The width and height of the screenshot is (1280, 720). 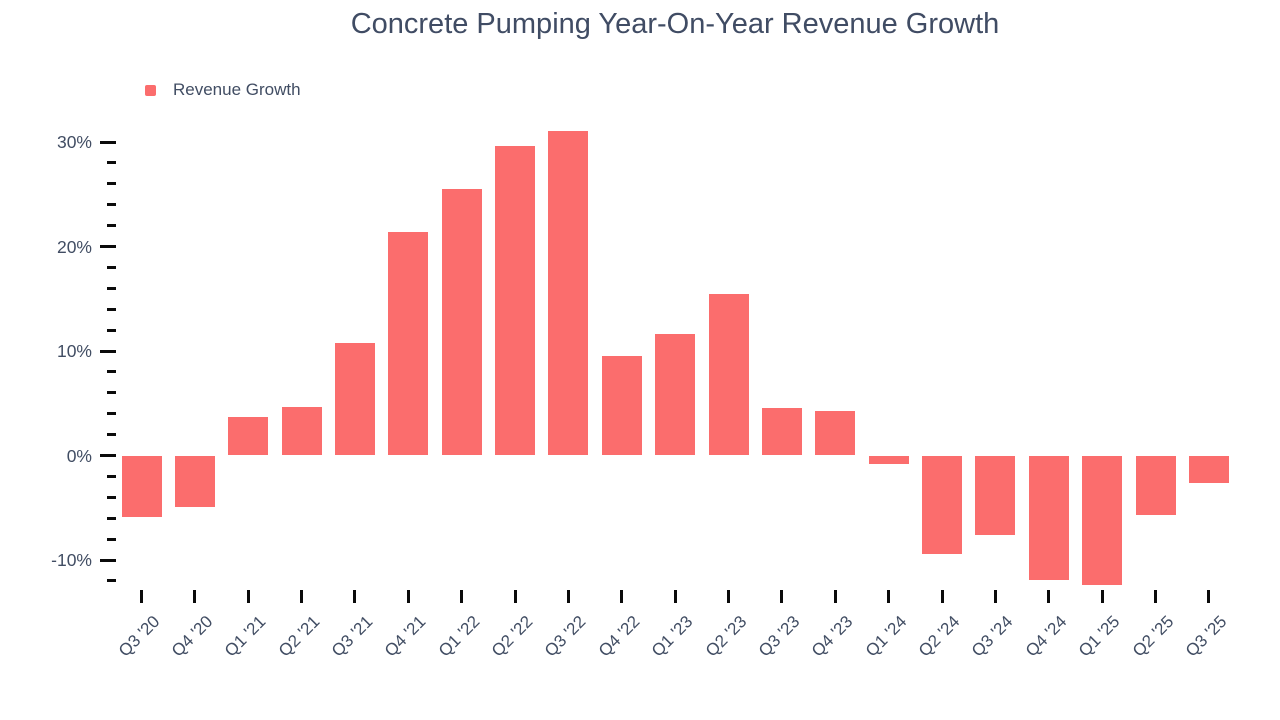 I want to click on legend-label: Revenue Growth, so click(x=237, y=89).